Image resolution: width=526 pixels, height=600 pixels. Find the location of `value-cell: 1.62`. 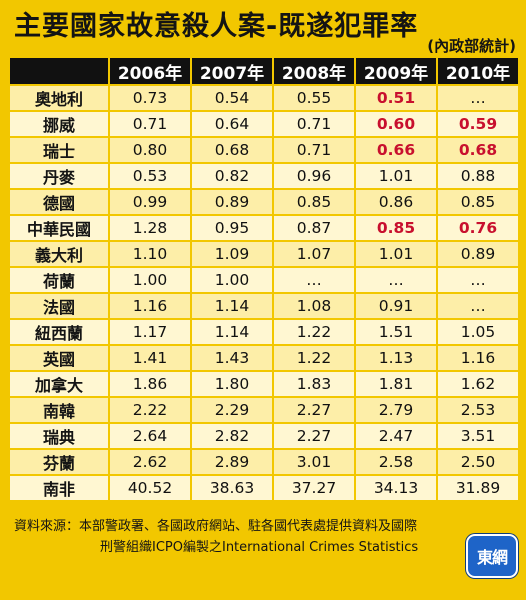

value-cell: 1.62 is located at coordinates (477, 383).